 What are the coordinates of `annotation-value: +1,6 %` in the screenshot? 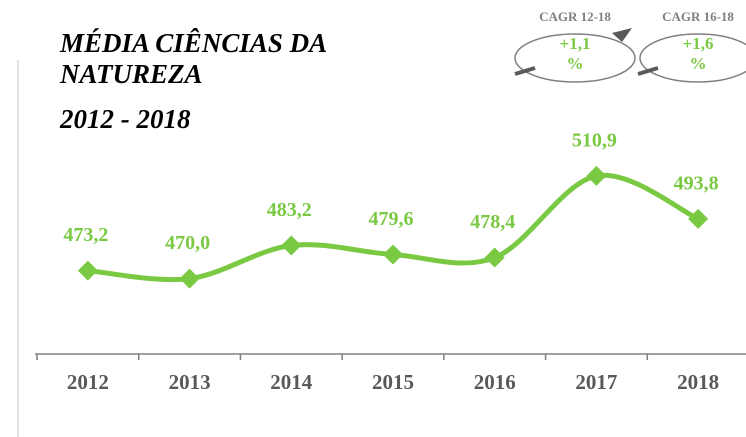 It's located at (698, 53).